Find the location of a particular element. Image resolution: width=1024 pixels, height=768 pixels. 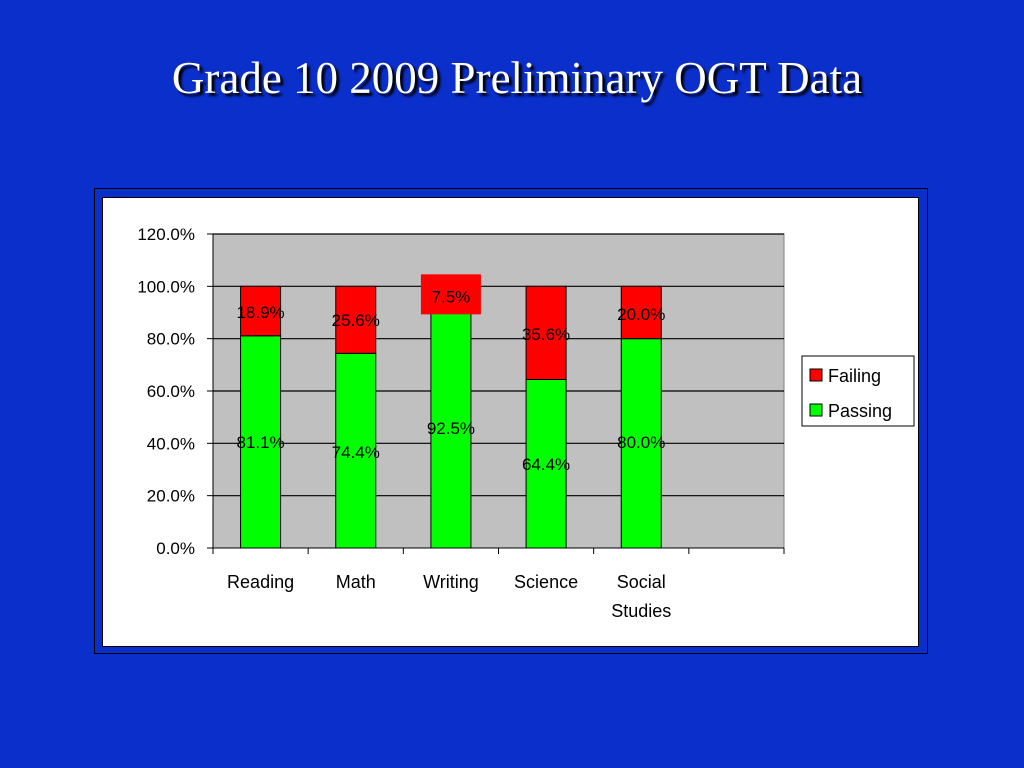

slide-title: Grade 10 2009 Preliminary OGT Data is located at coordinates (517, 78).